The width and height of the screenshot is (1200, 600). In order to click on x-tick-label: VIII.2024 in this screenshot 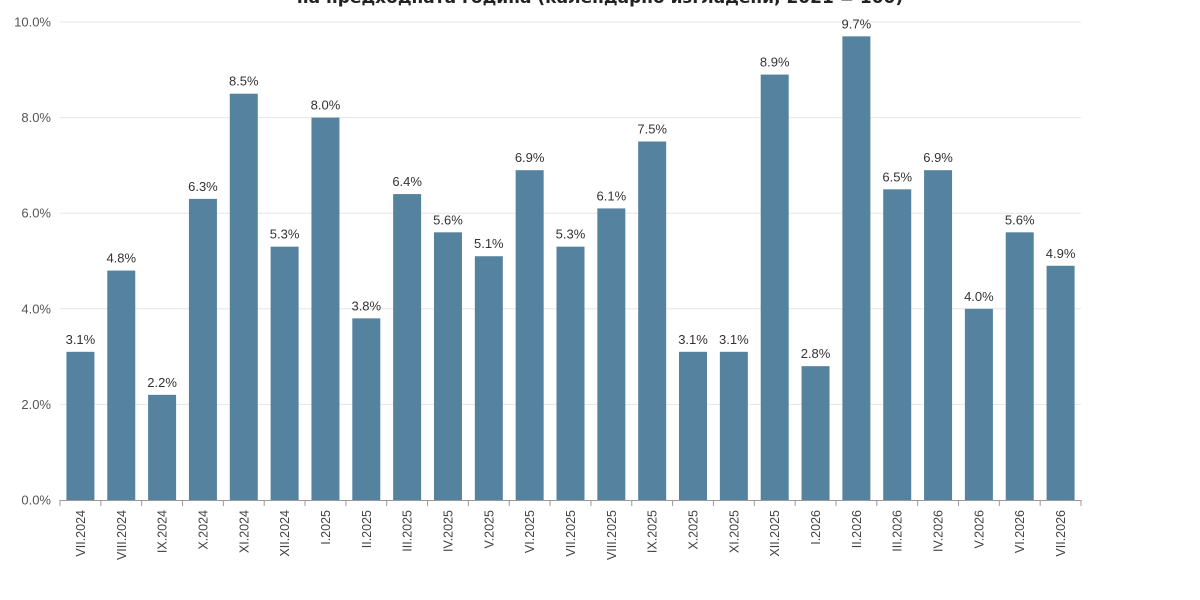, I will do `click(122, 535)`.